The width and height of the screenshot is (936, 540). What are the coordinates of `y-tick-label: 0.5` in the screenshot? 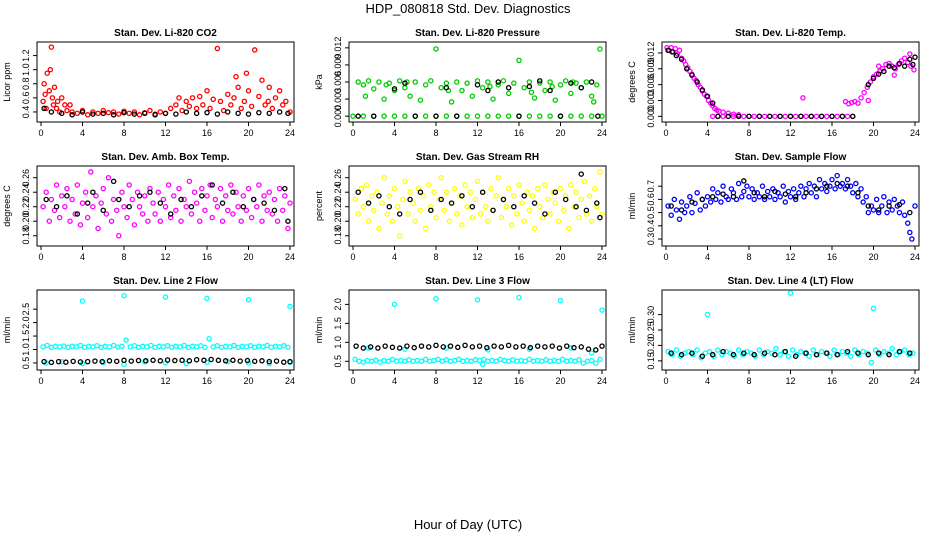 It's located at (651, 212).